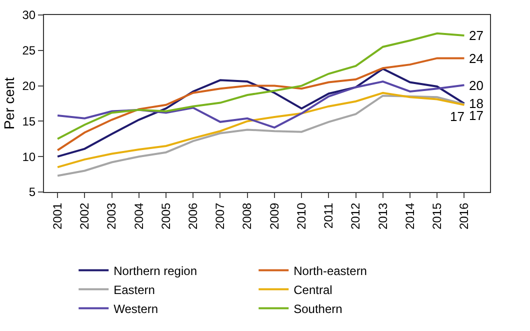 The width and height of the screenshot is (530, 331). I want to click on annotation: 24, so click(476, 58).